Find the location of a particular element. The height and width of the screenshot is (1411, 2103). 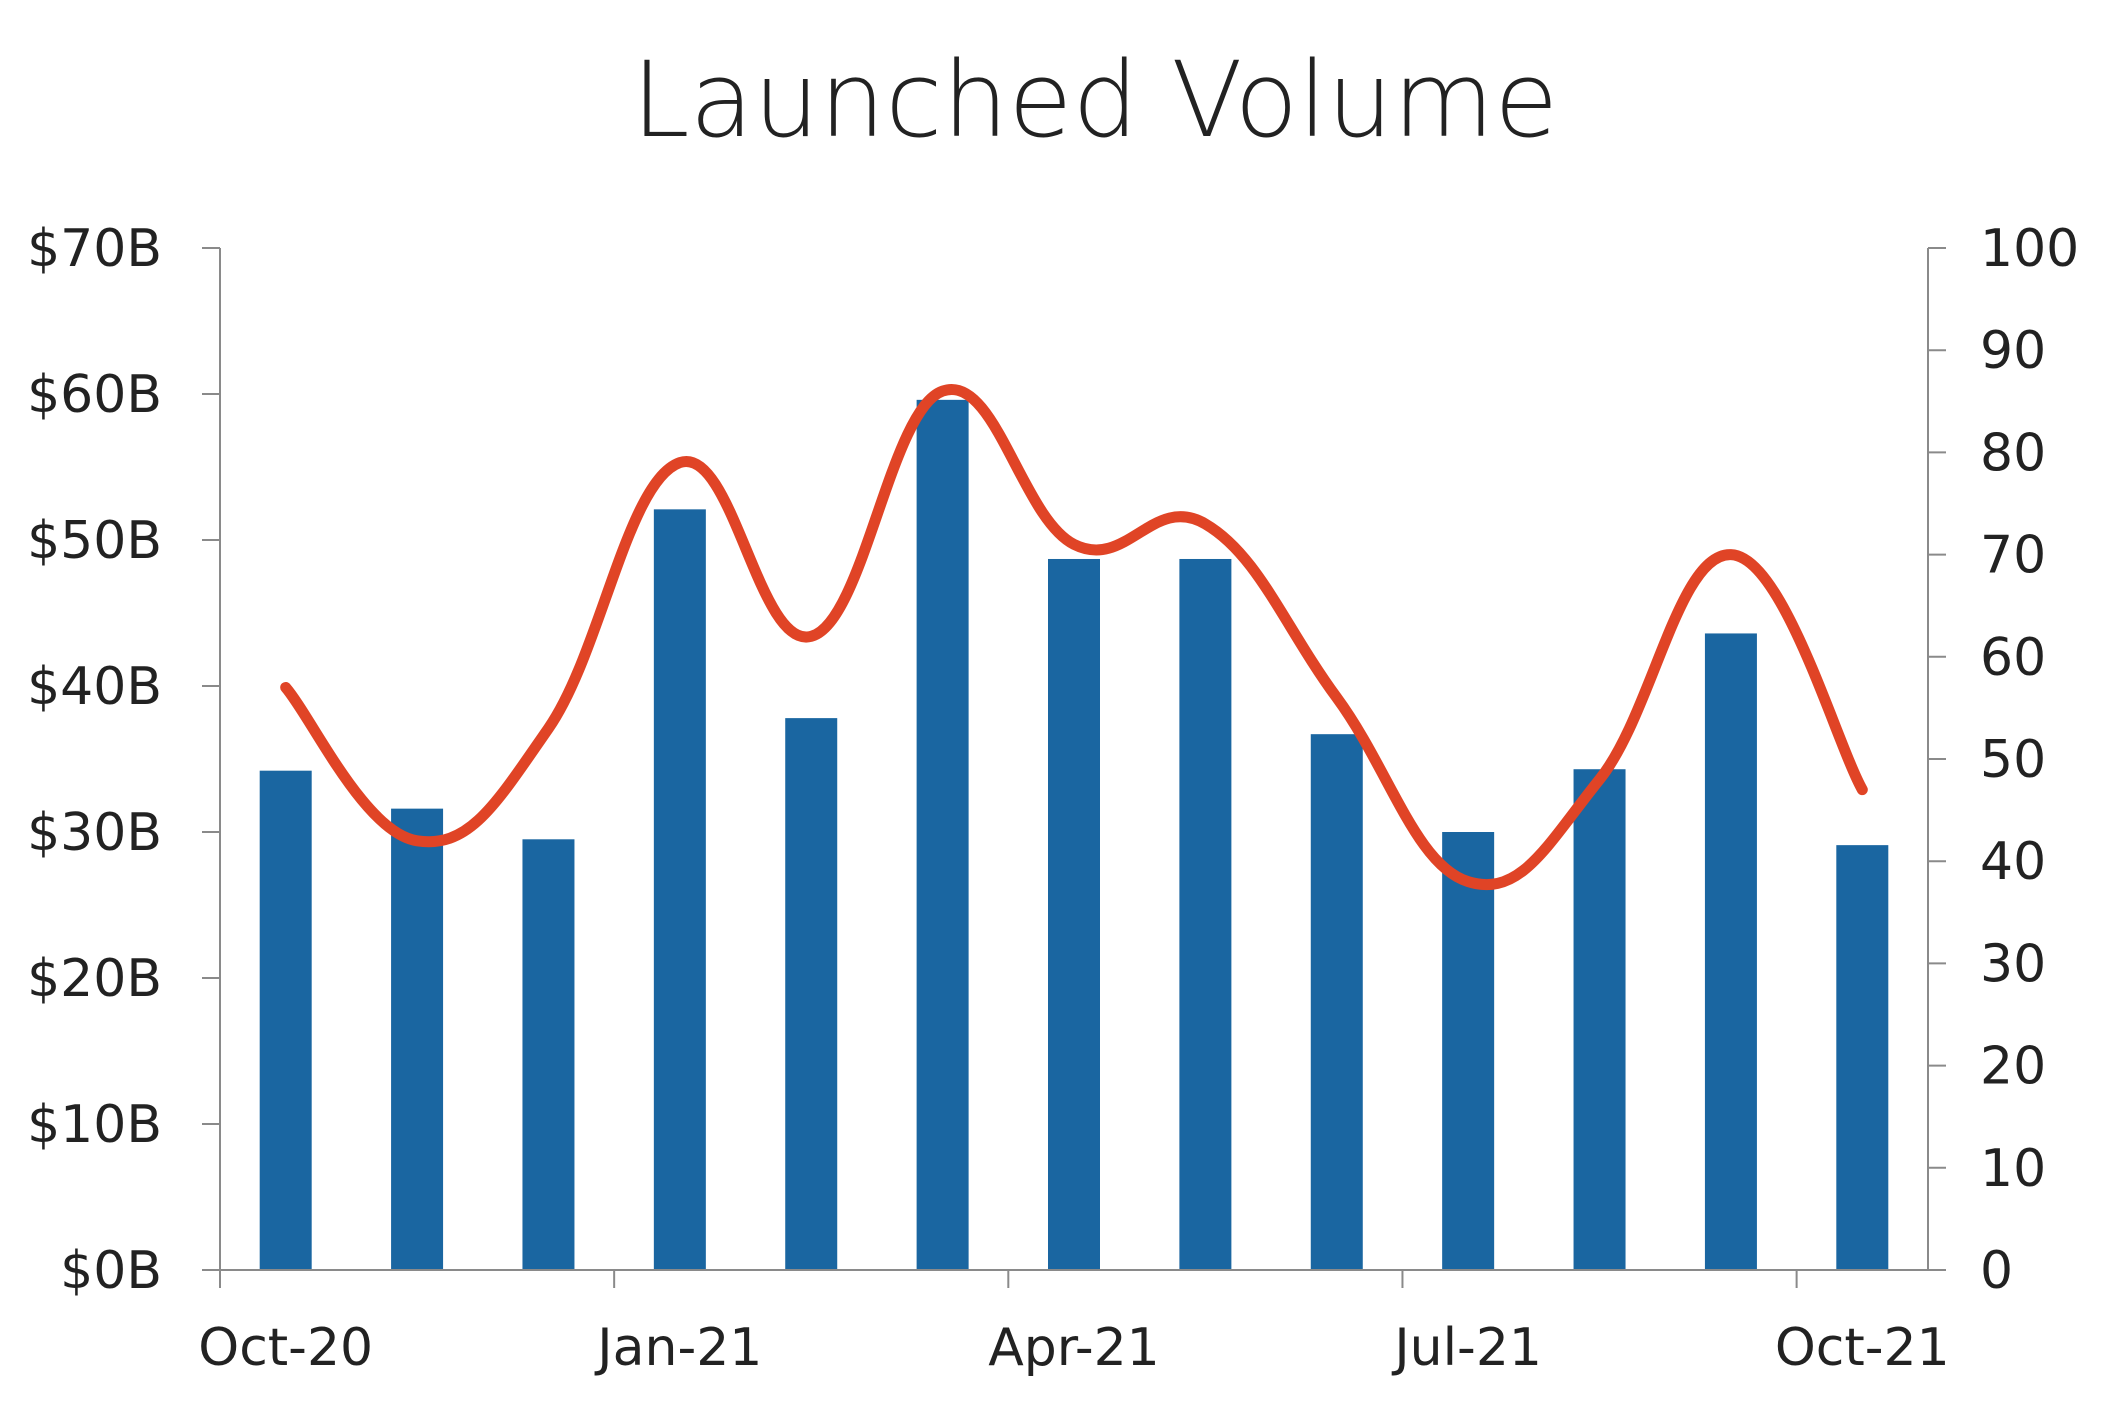

y-right-tick-label: 70 is located at coordinates (2013, 556).